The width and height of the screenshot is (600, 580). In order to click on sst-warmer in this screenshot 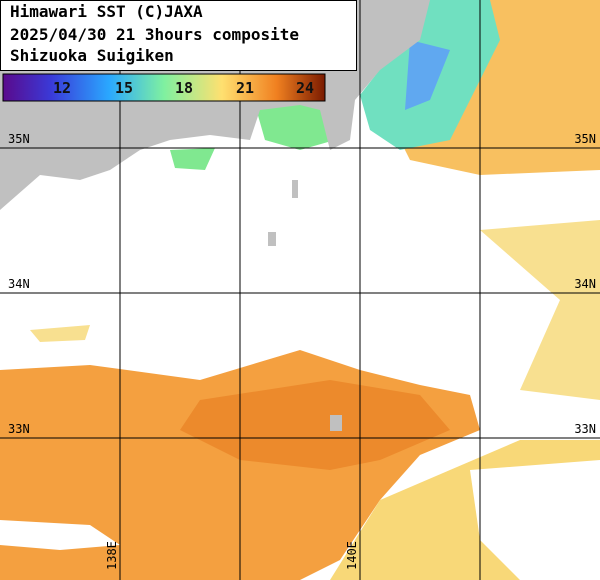, I will do `click(315, 425)`.